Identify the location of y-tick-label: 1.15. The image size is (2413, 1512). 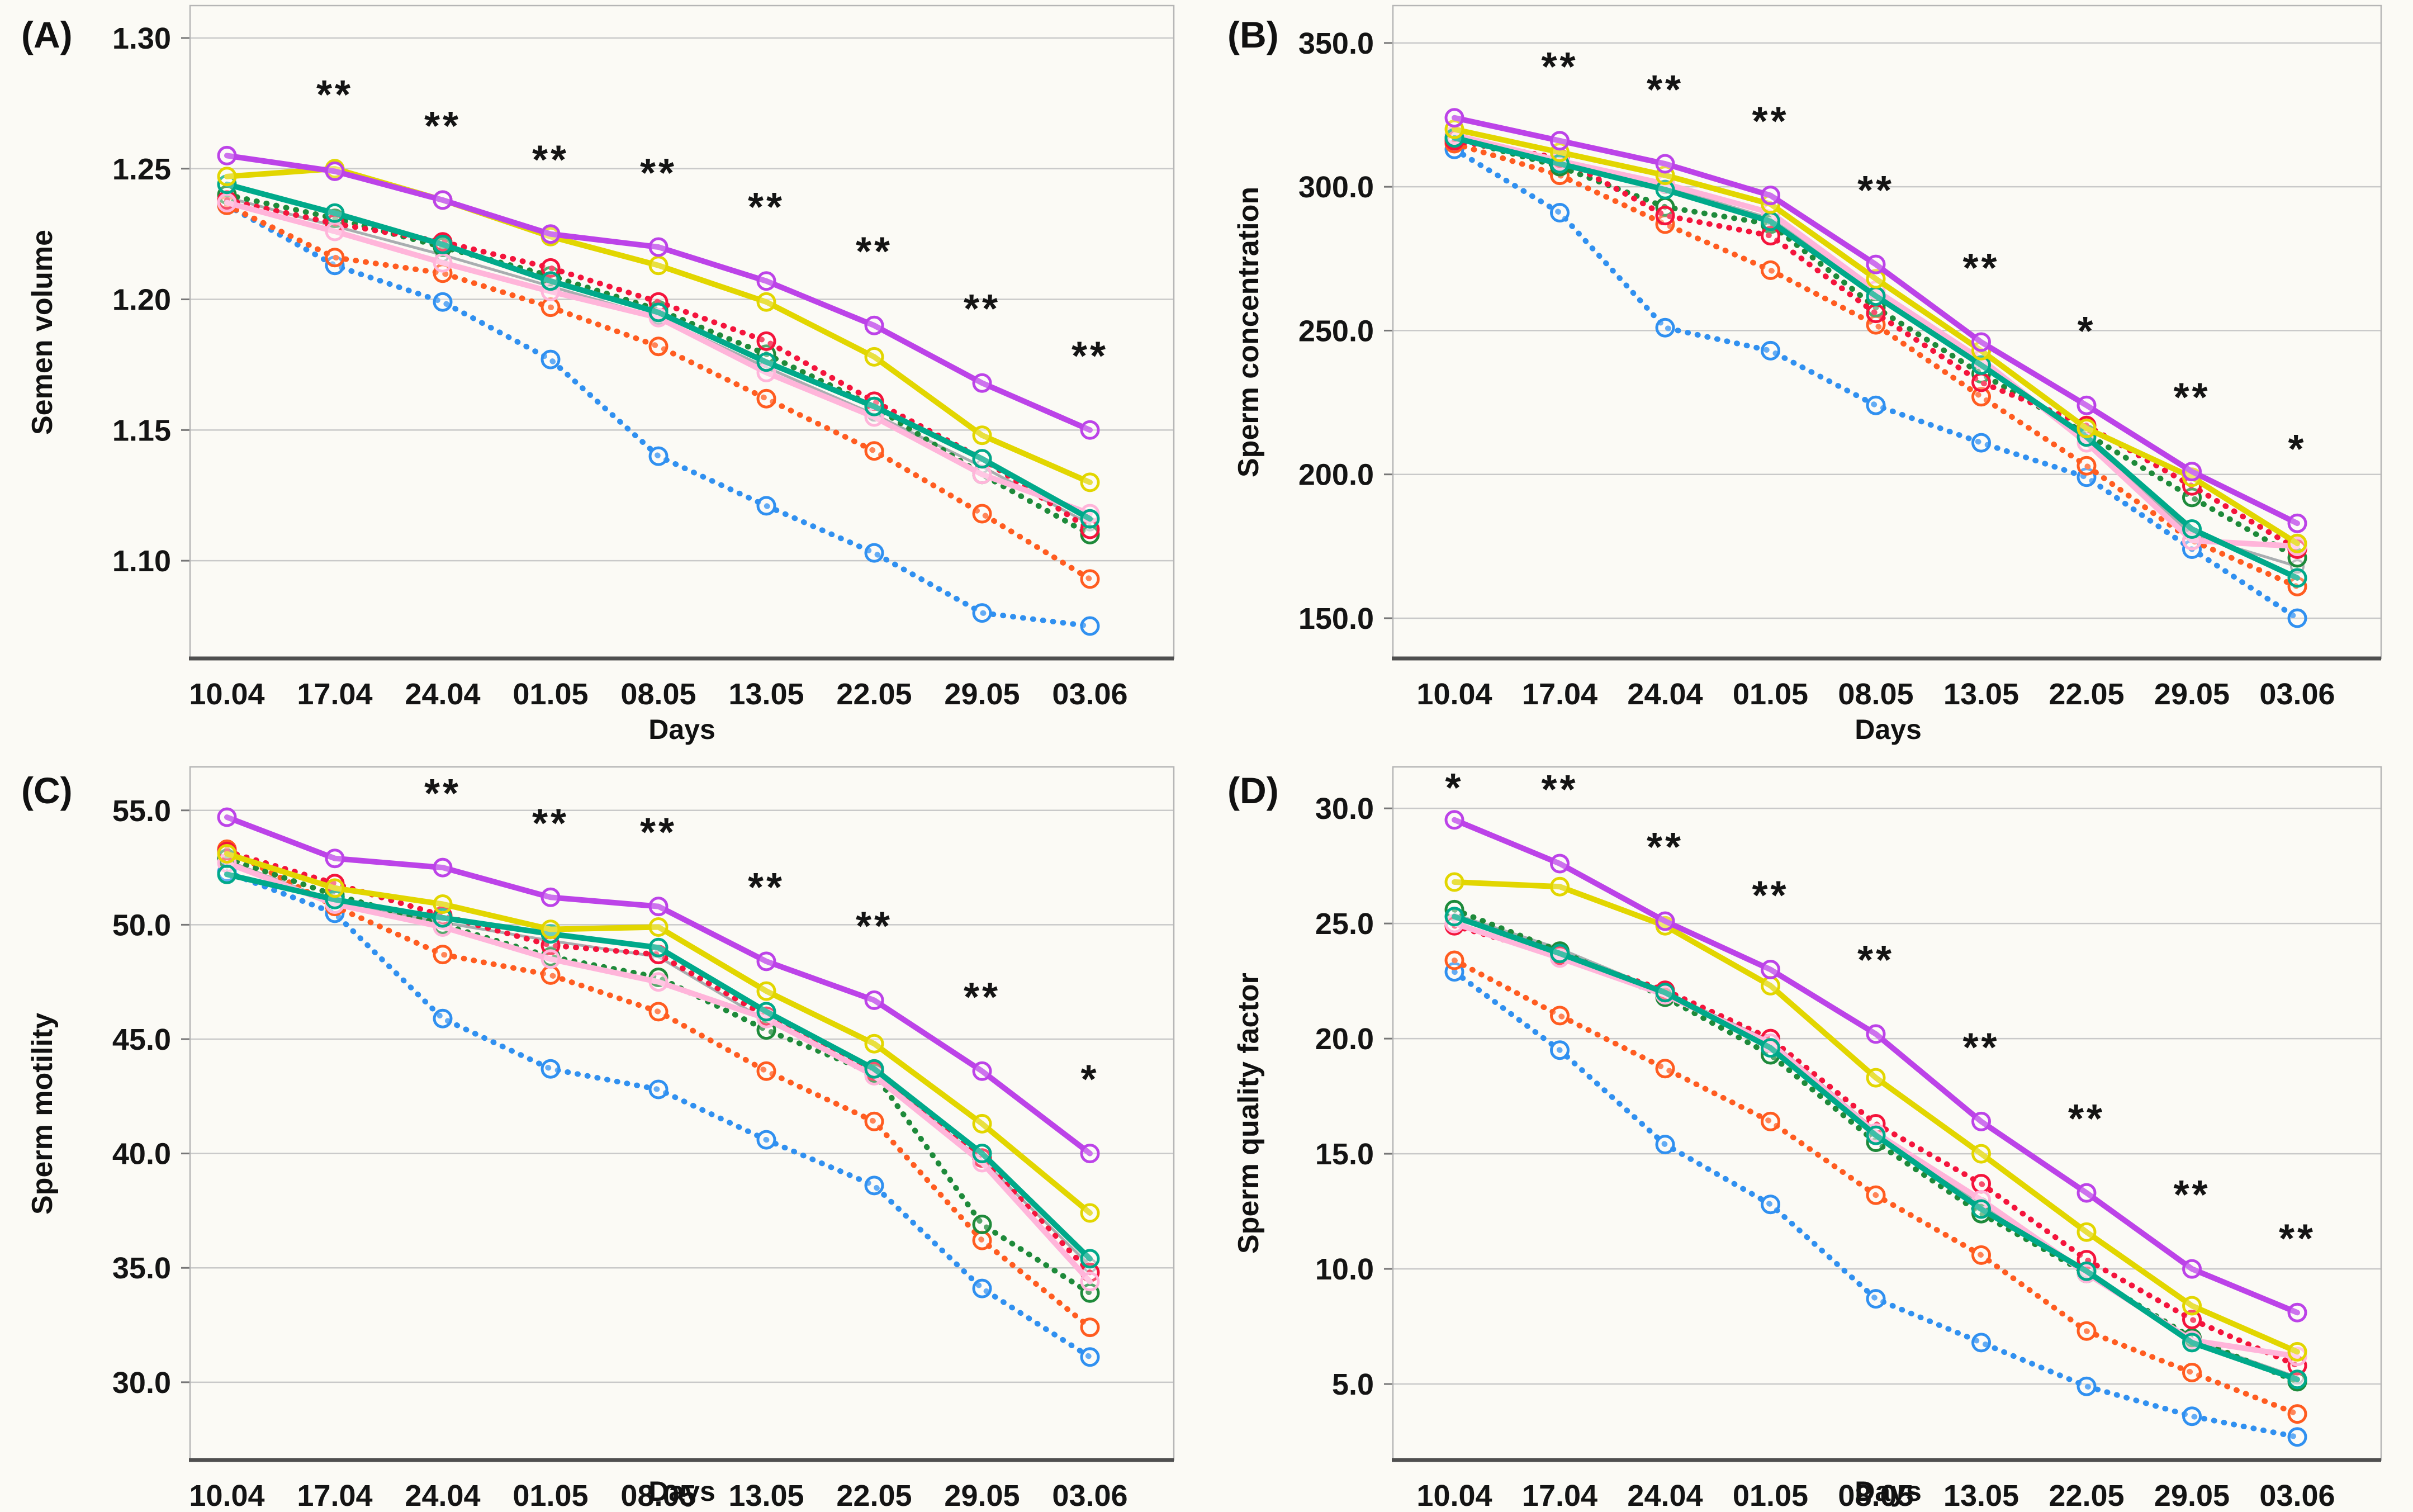
(141, 430).